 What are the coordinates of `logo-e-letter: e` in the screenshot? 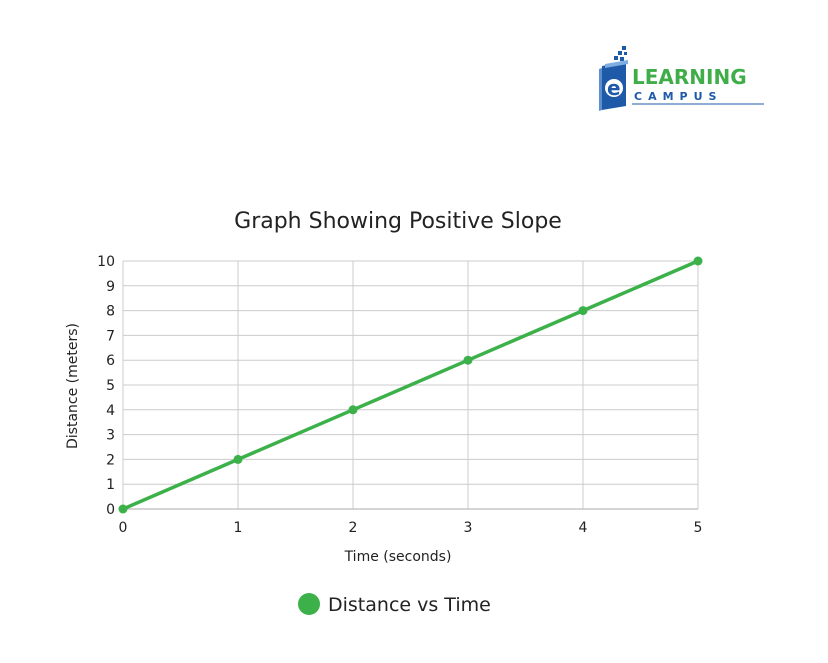 It's located at (614, 88).